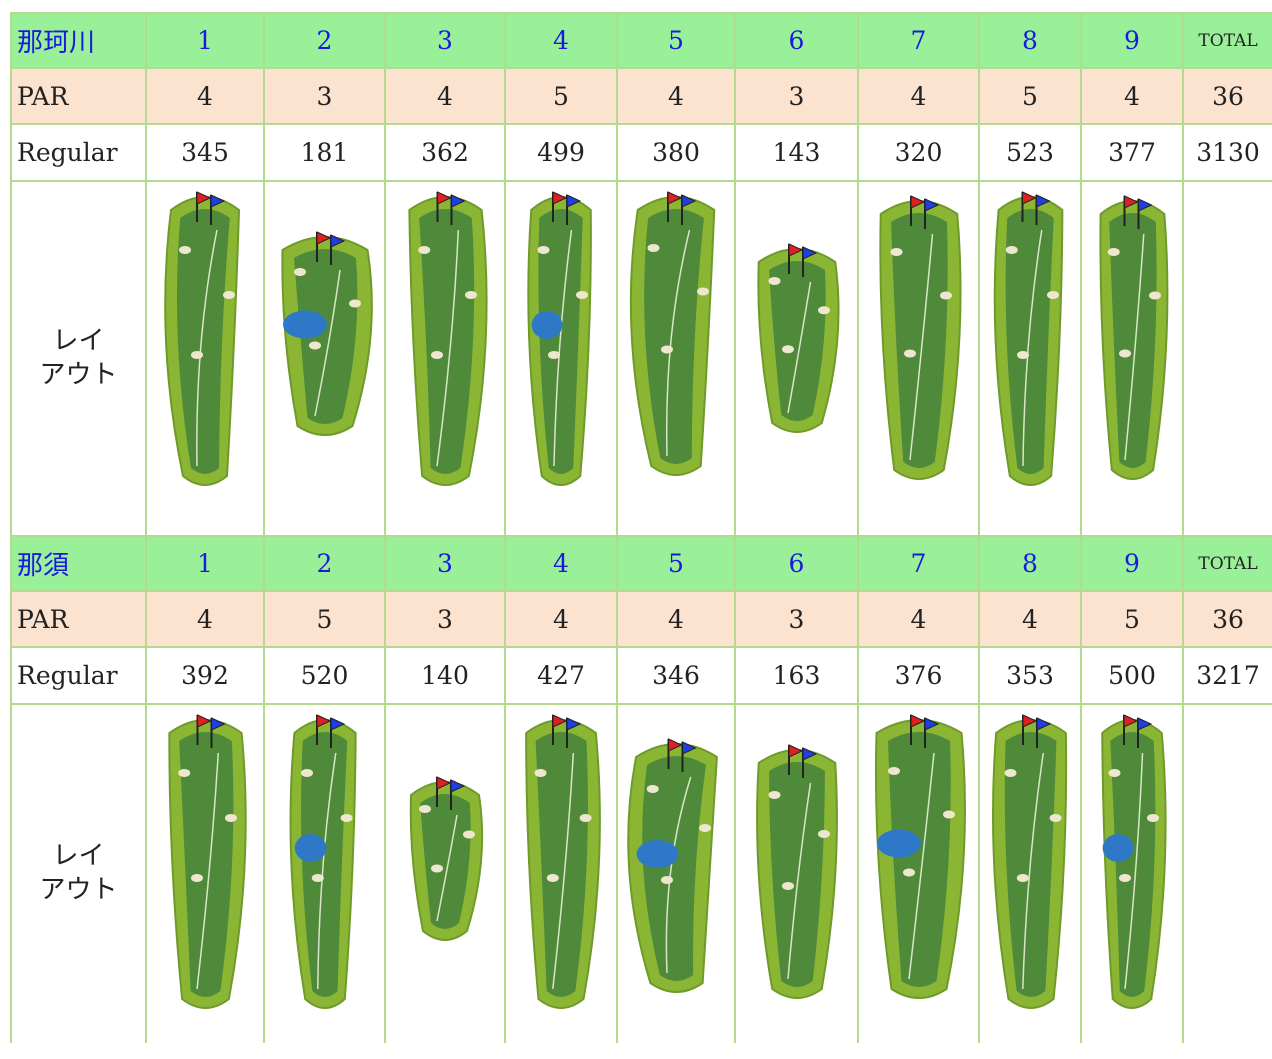 Image resolution: width=1272 pixels, height=1059 pixels. What do you see at coordinates (78, 358) in the screenshot?
I see `layout-label-cell: レイ アウト` at bounding box center [78, 358].